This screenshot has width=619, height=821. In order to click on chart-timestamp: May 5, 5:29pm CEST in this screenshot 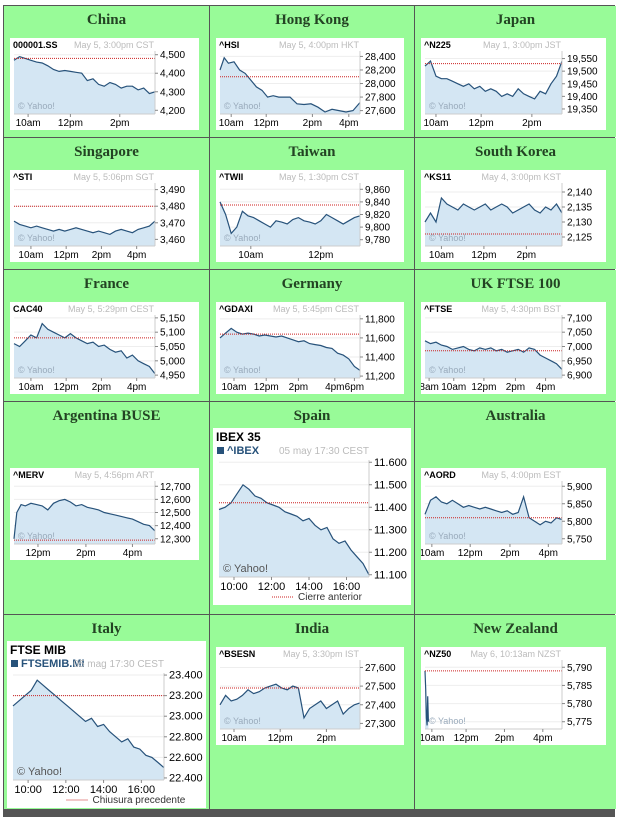, I will do `click(111, 309)`.